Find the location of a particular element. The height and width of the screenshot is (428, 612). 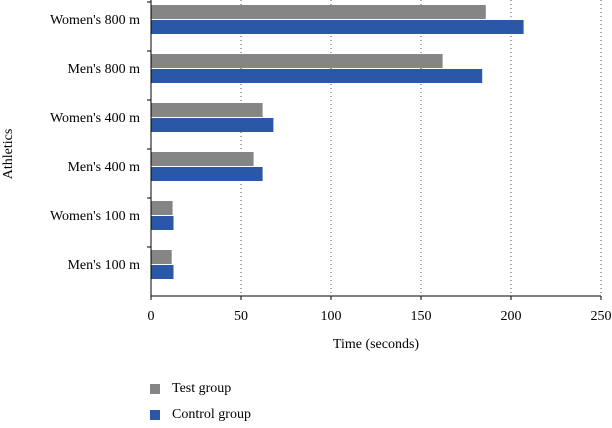

legend-item-test-group: Test group is located at coordinates (200, 389).